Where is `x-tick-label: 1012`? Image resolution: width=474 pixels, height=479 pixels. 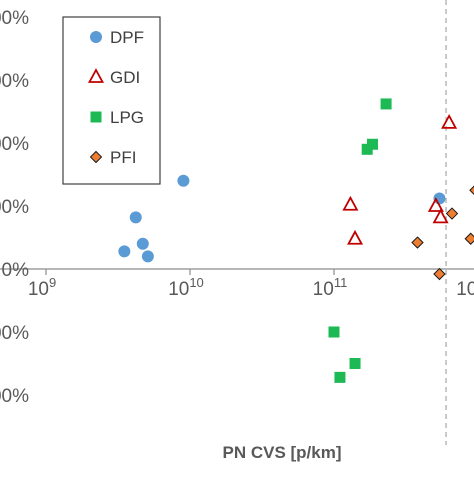 x-tick-label: 1012 is located at coordinates (465, 287).